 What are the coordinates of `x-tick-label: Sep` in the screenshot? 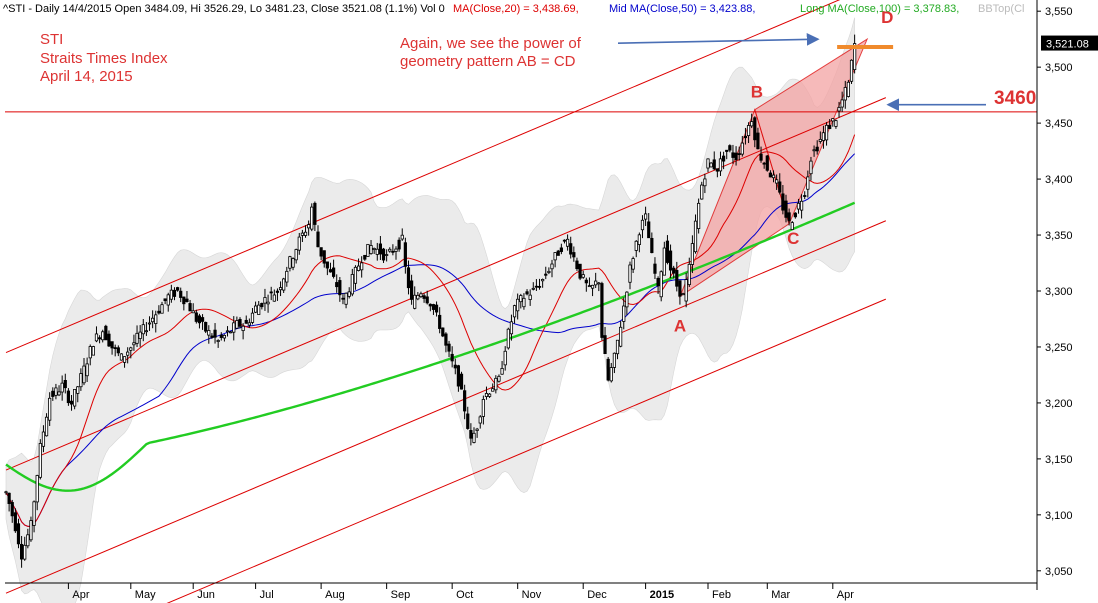 It's located at (401, 595).